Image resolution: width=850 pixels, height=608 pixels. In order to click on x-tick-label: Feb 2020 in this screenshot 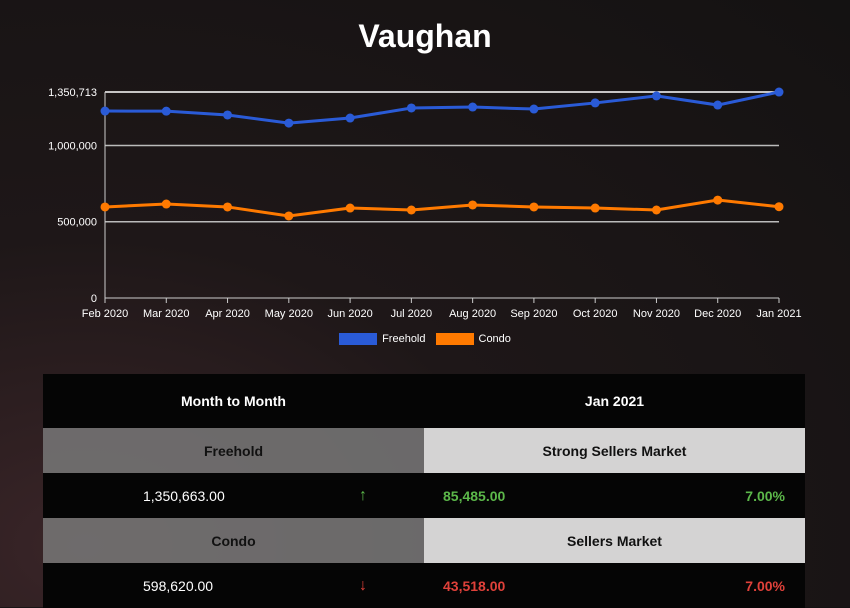, I will do `click(105, 314)`.